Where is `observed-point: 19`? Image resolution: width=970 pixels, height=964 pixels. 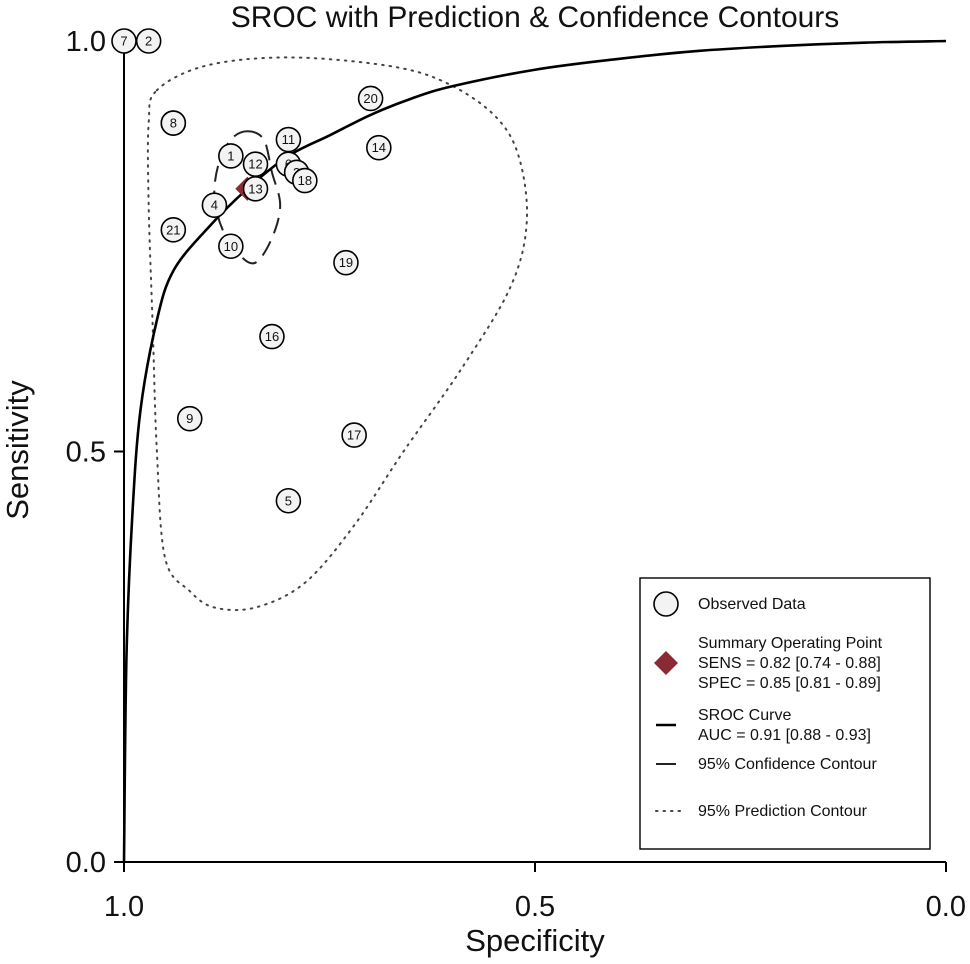 observed-point: 19 is located at coordinates (346, 262).